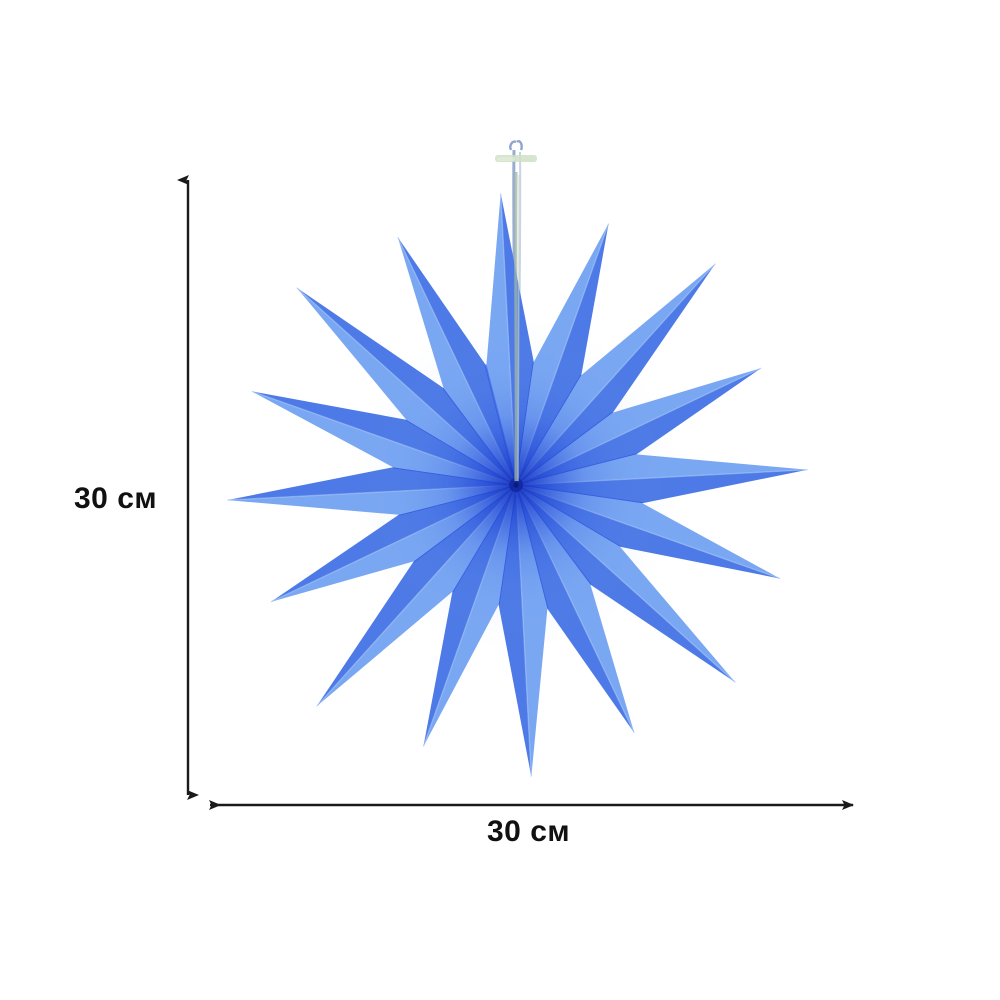 The height and width of the screenshot is (1000, 1000). Describe the element at coordinates (116, 498) in the screenshot. I see `height-dimension-label: 30 см` at that location.